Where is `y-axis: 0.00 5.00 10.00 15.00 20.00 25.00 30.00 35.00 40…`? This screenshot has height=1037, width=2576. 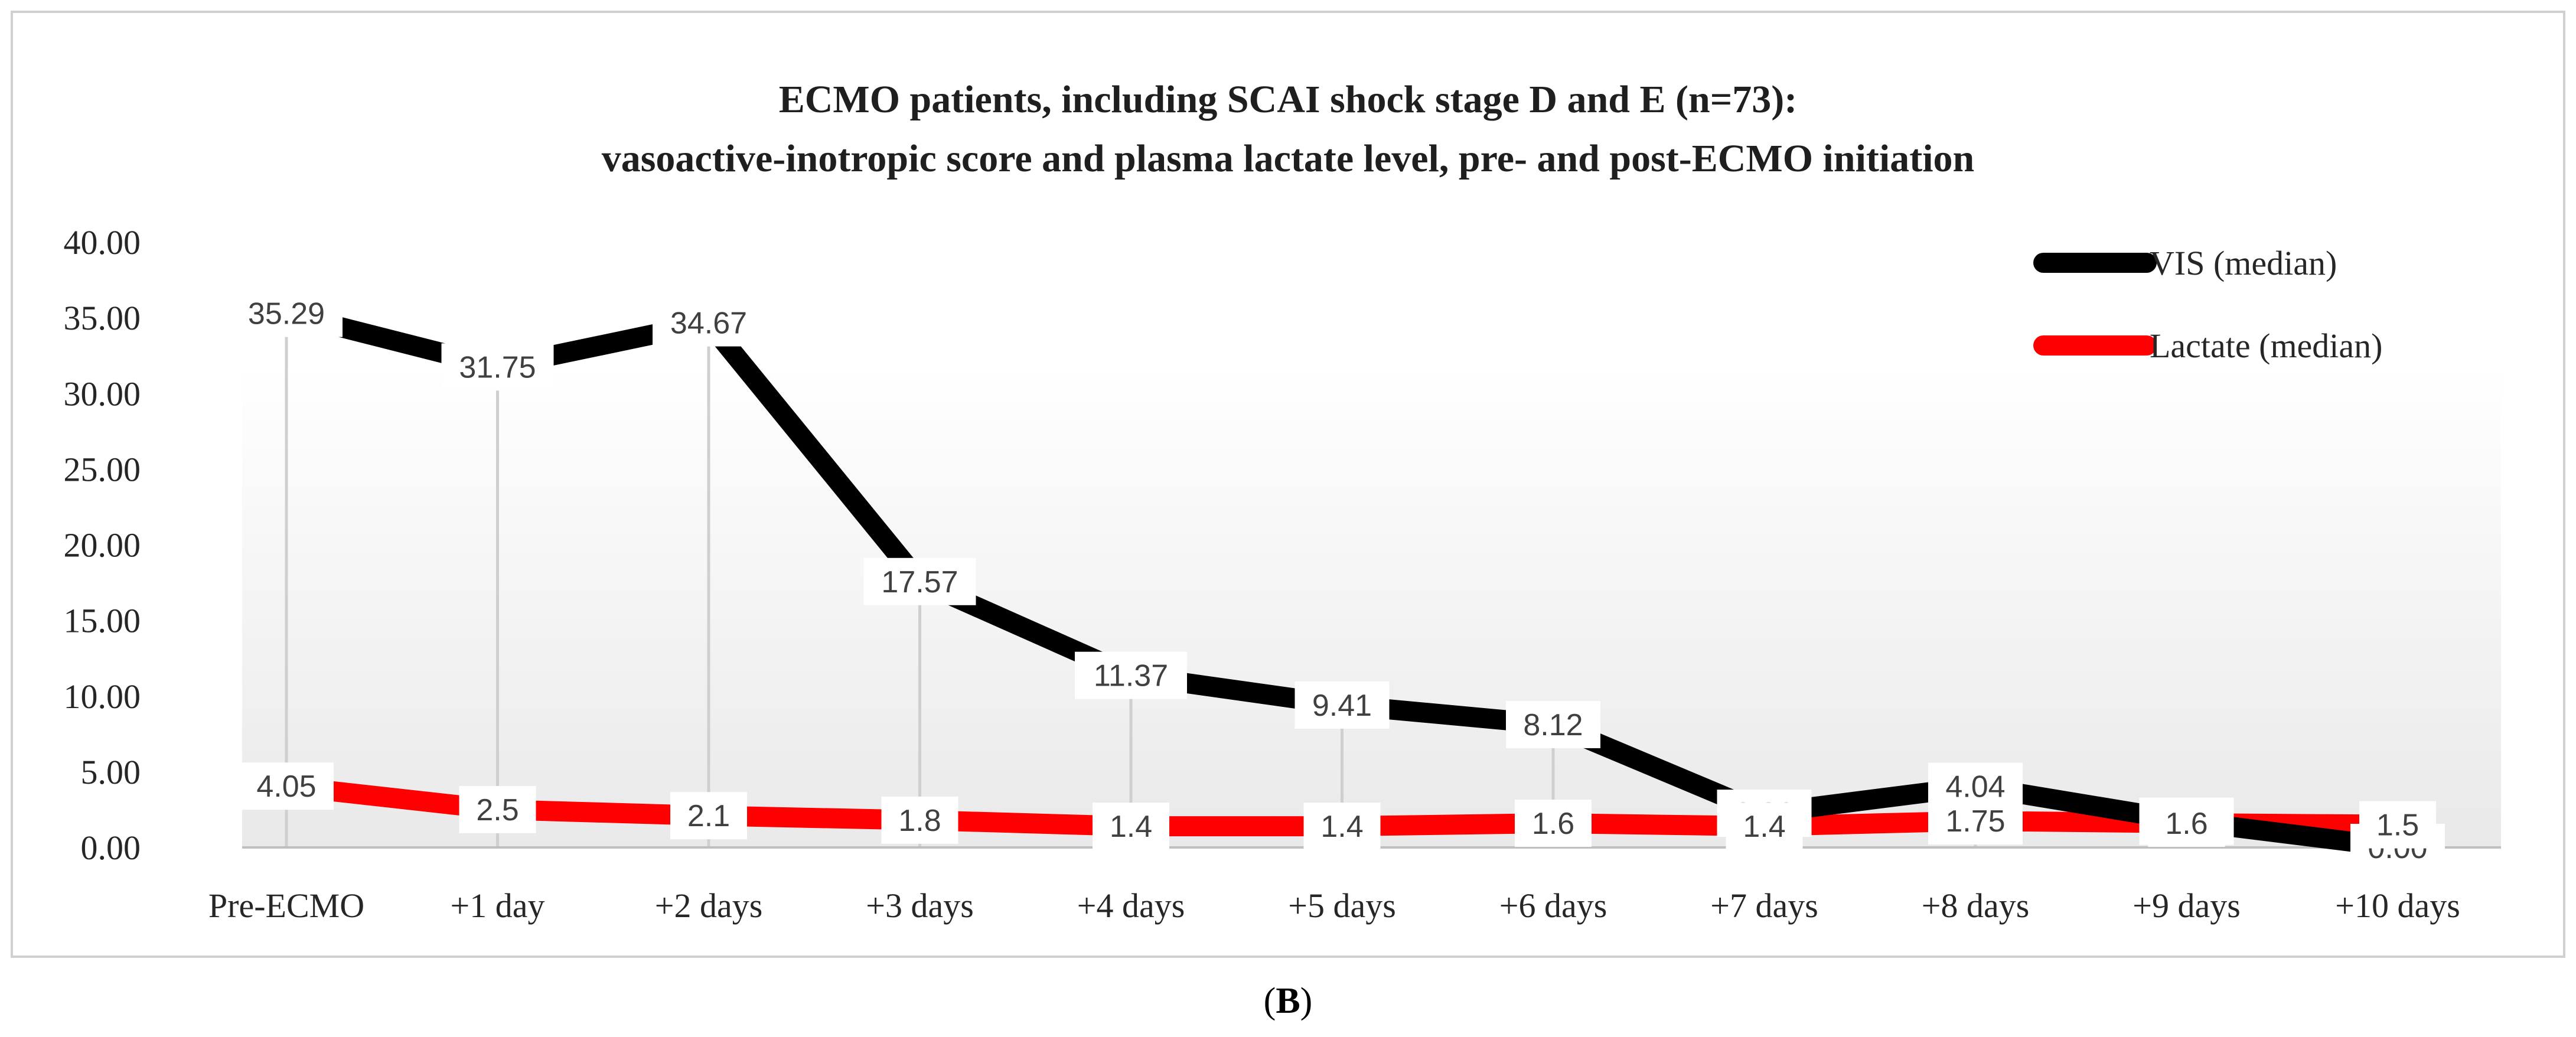 y-axis: 0.00 5.00 10.00 15.00 20.00 25.00 30.00 35.00 40… is located at coordinates (103, 545).